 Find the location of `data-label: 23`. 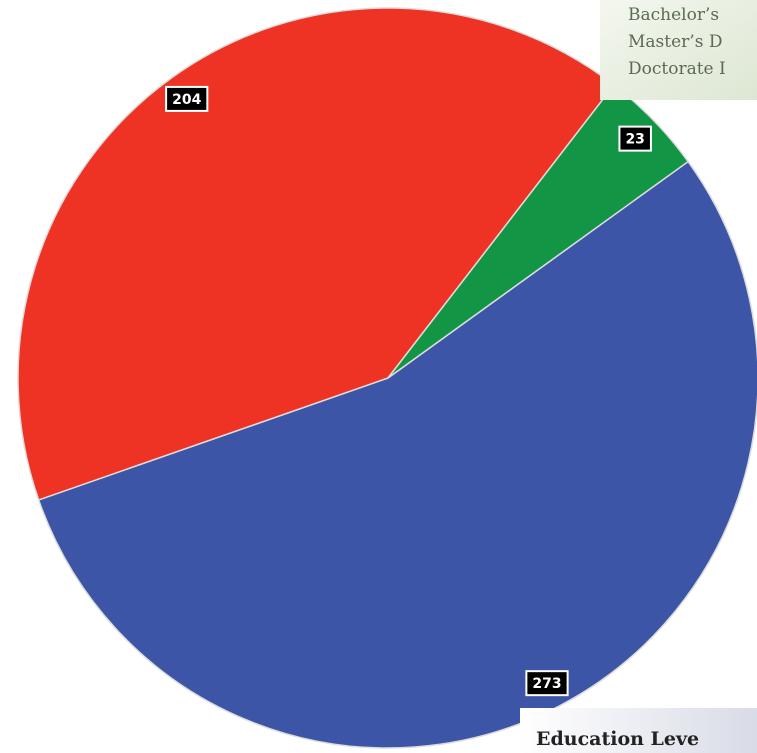

data-label: 23 is located at coordinates (634, 140).